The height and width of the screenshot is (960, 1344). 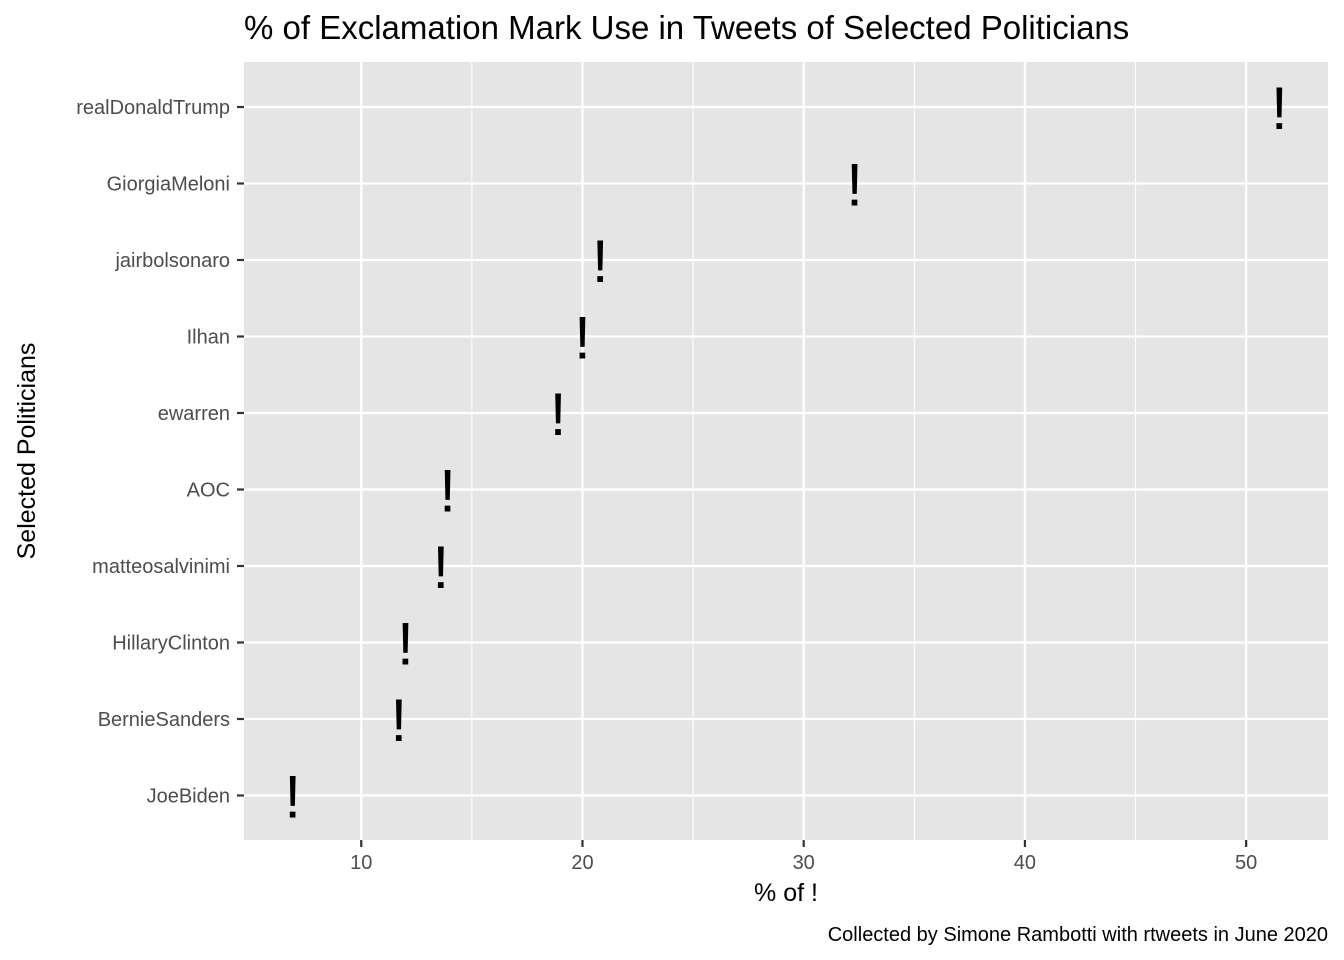 I want to click on data-point-BernieSanders: !, so click(x=399, y=720).